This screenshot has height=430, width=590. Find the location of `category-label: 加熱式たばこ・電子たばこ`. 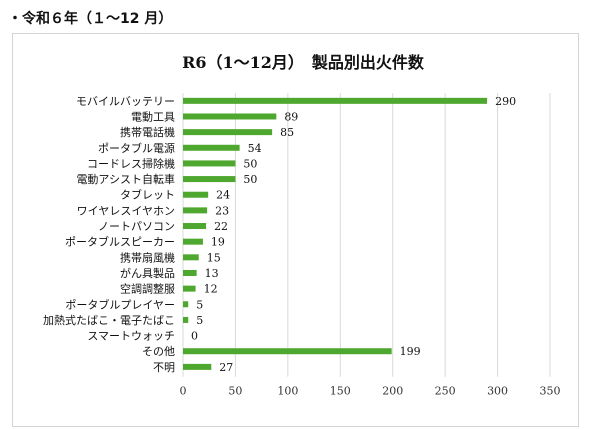

category-label: 加熱式たばこ・電子たばこ is located at coordinates (109, 320).